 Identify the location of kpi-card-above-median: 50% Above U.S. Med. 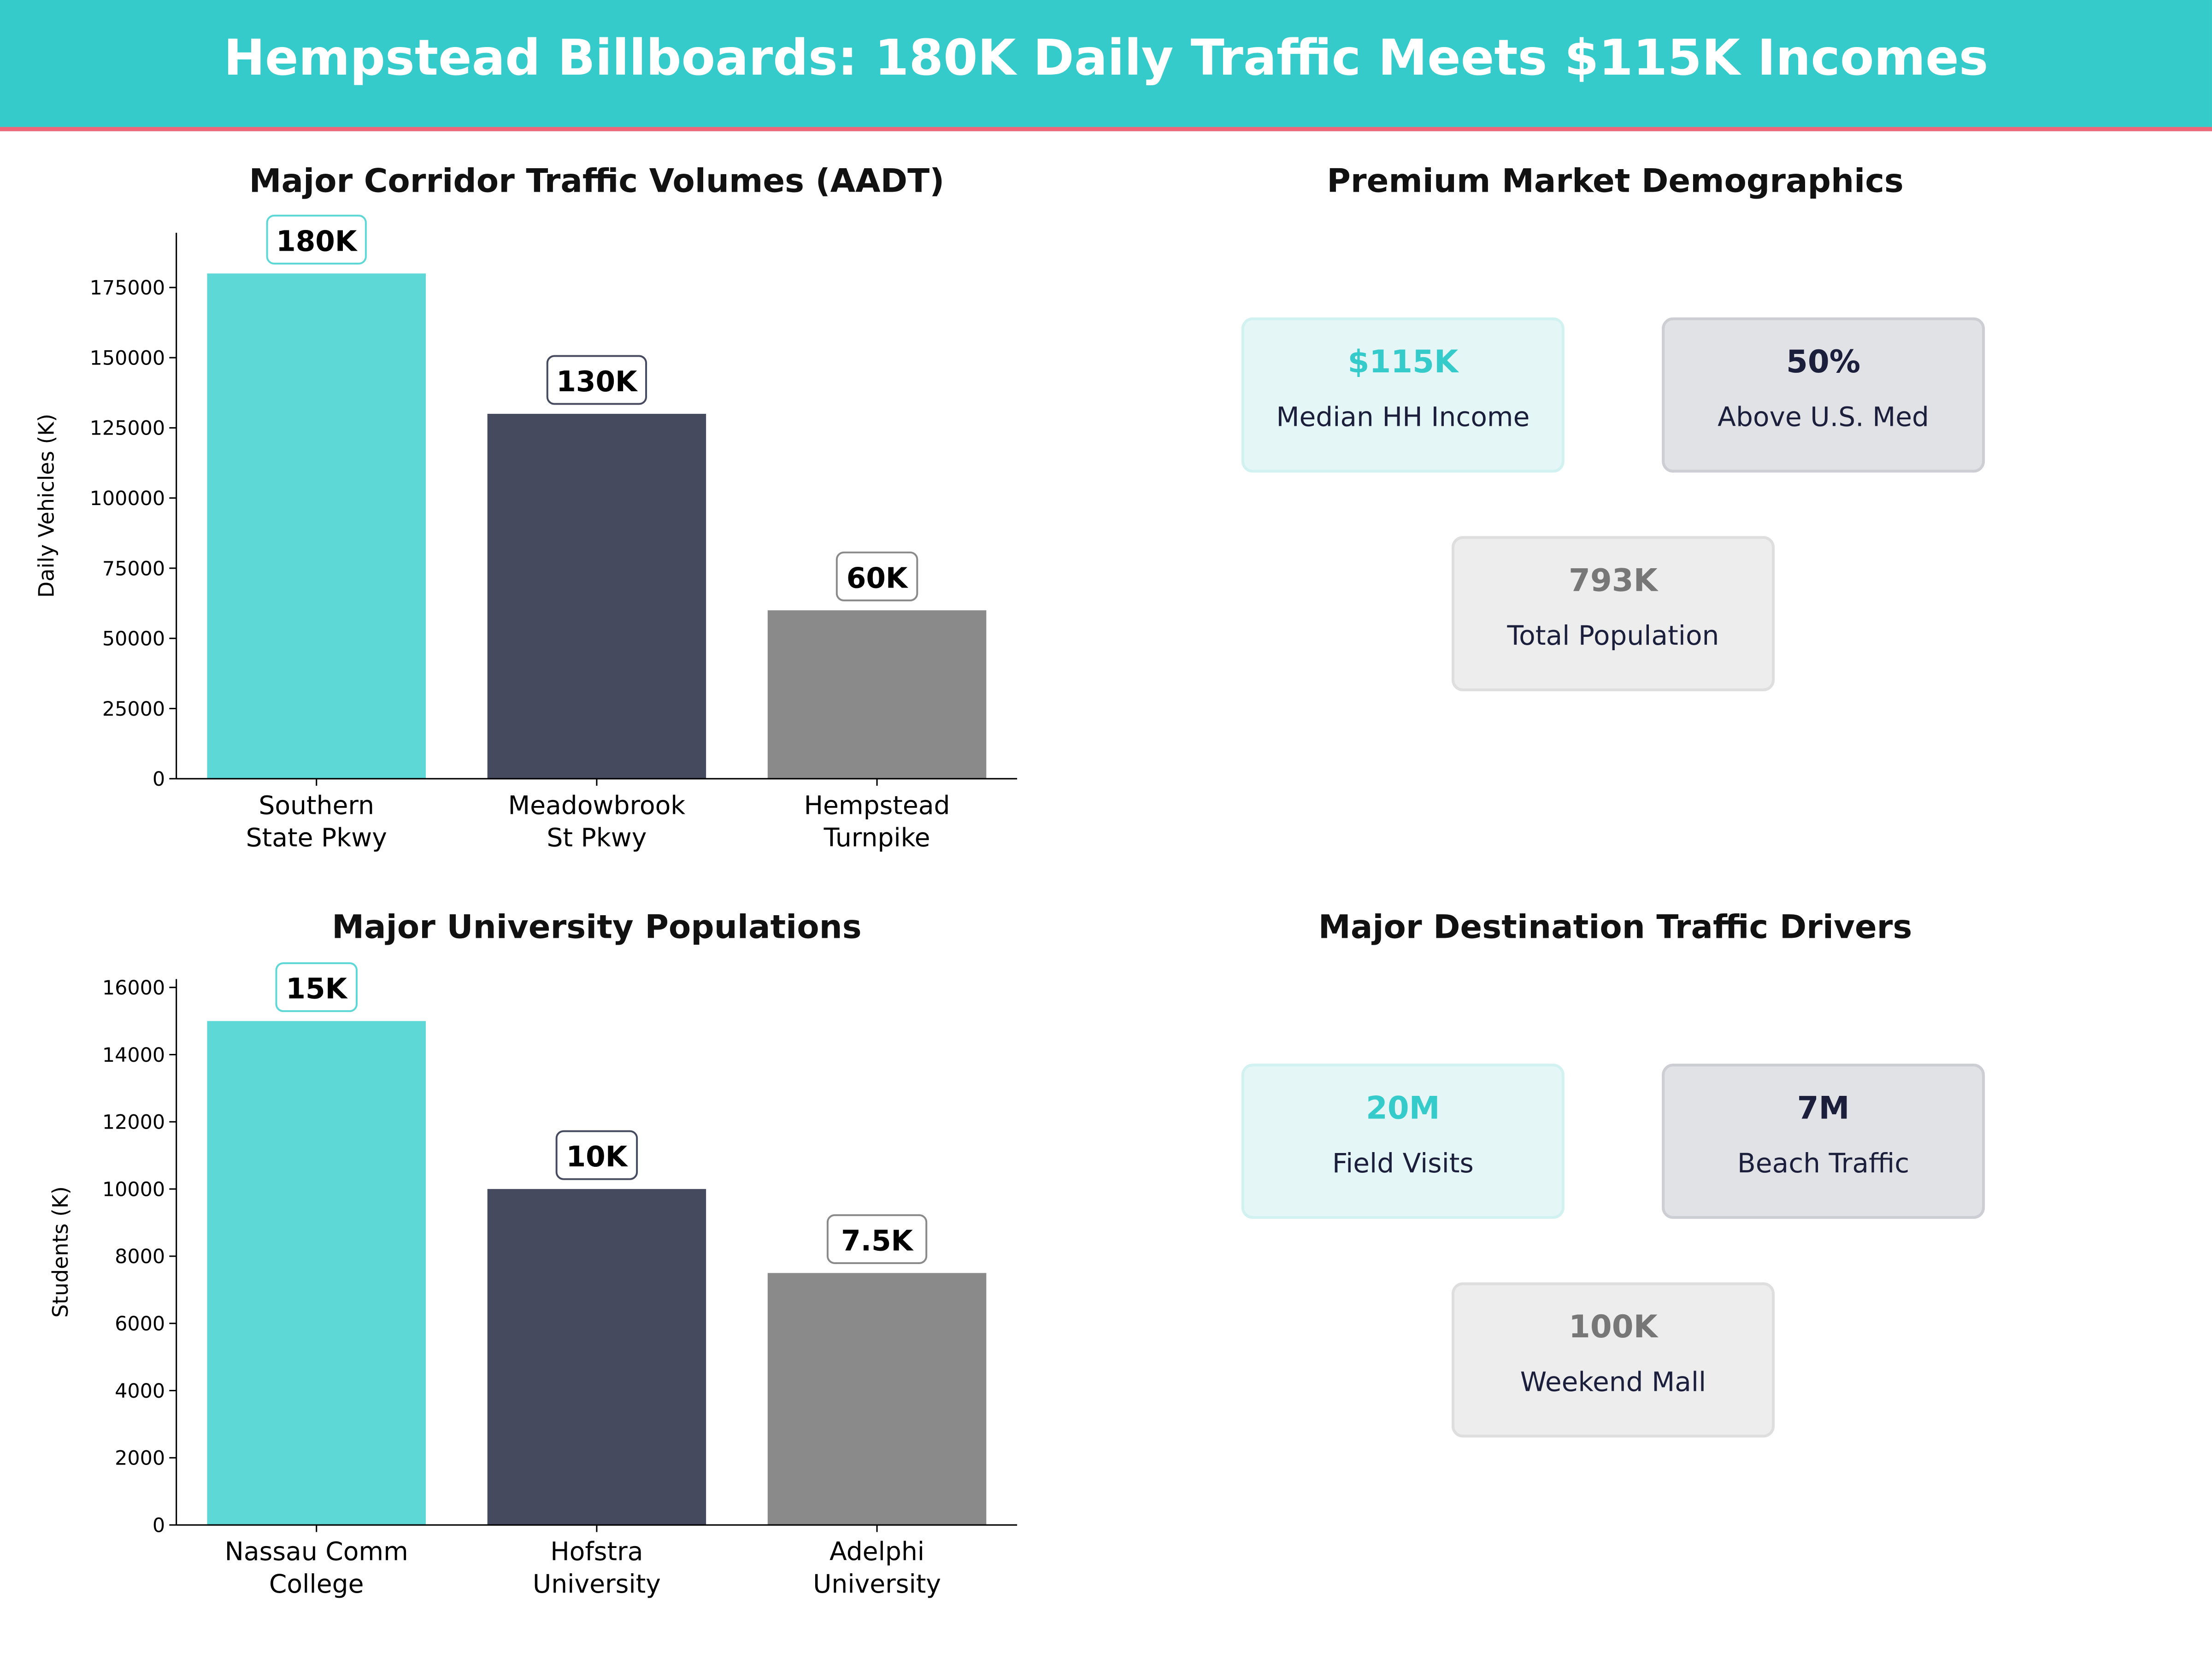
(1823, 395).